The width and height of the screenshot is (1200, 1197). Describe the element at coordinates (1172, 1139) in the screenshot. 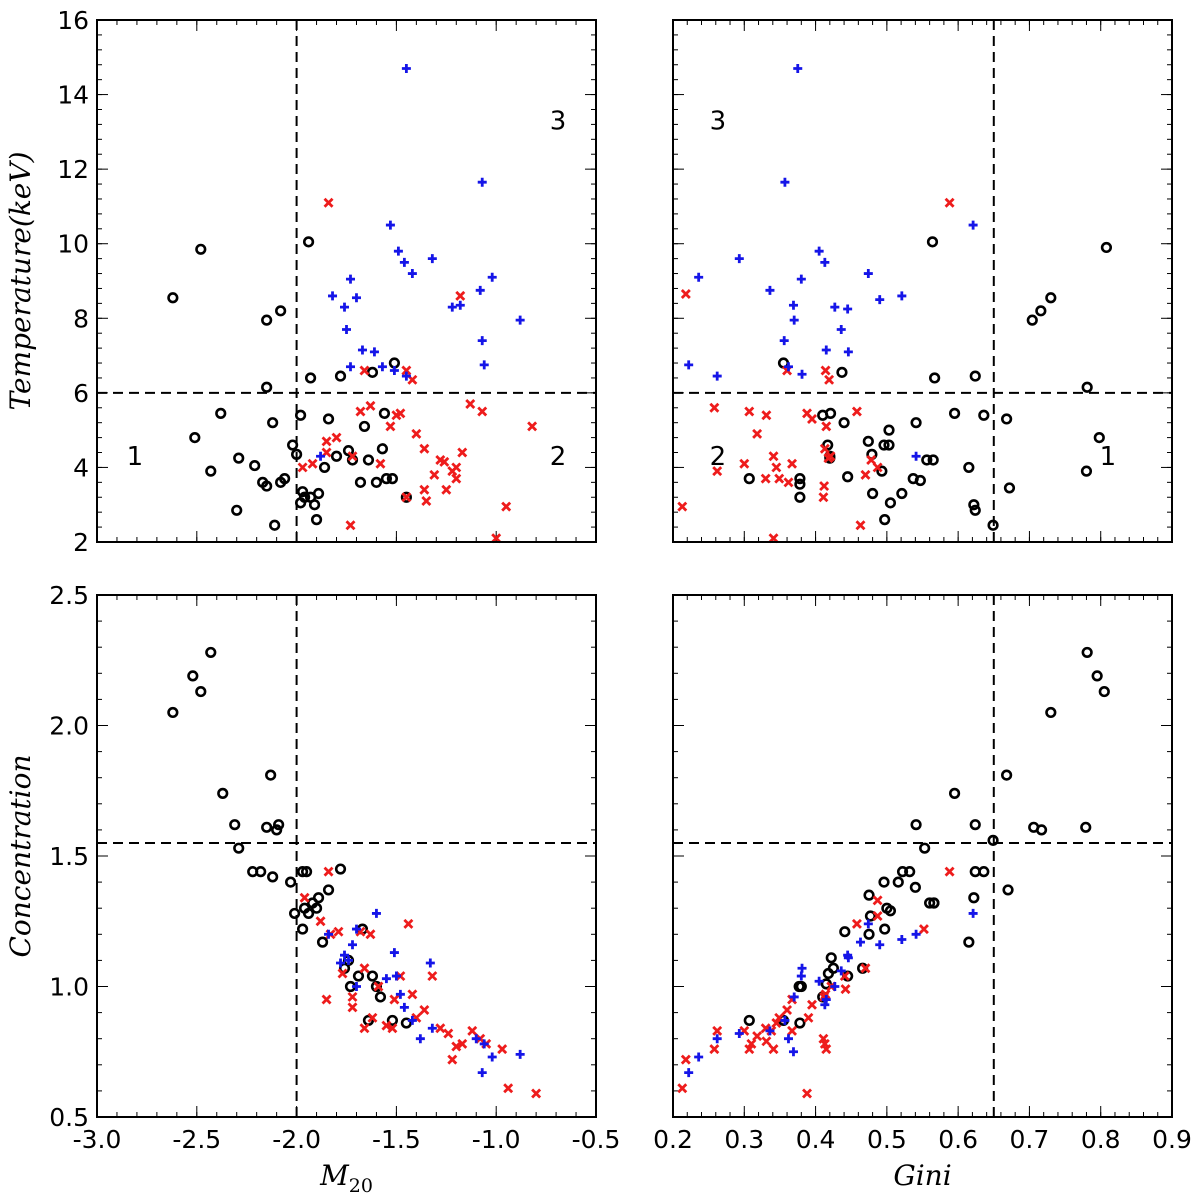

I see `x-tick-label: 0.9` at that location.